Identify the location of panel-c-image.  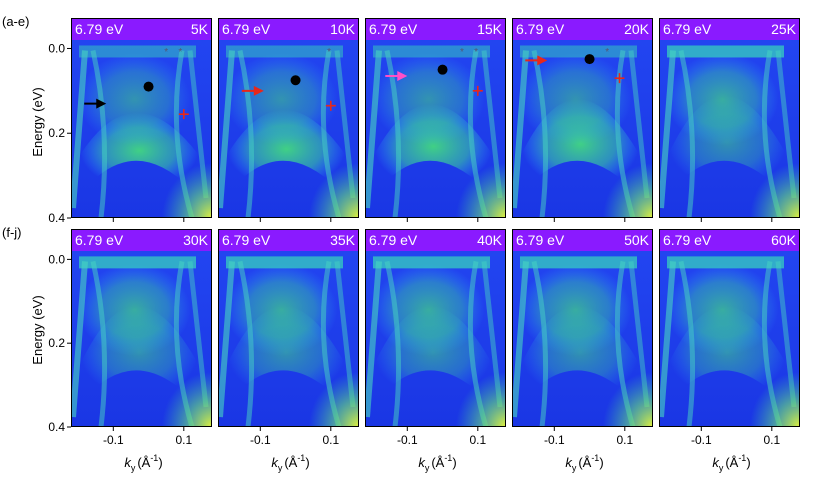
(435, 118).